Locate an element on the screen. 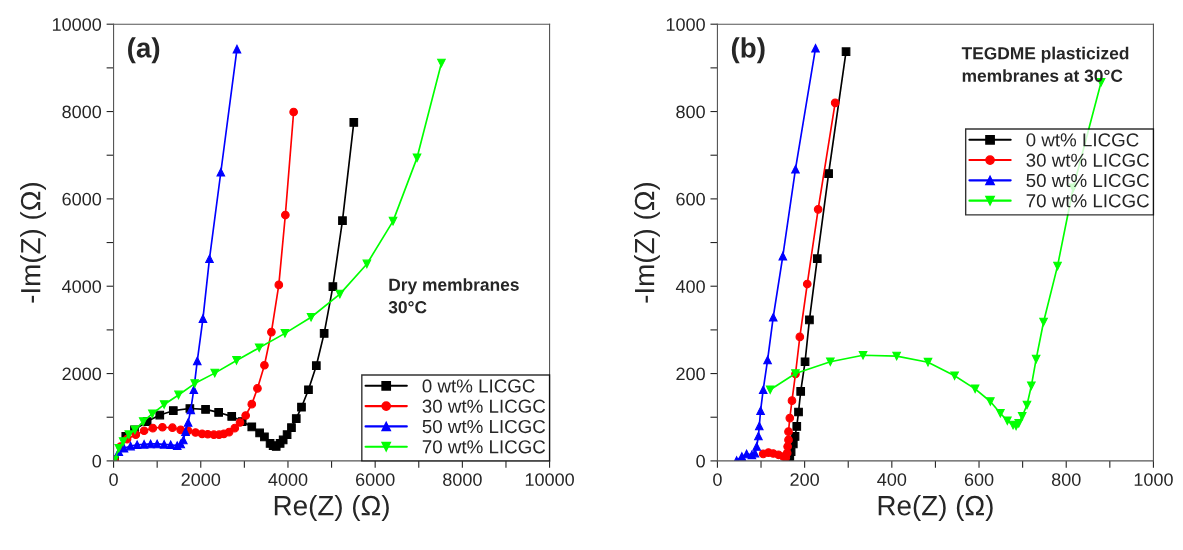 Image resolution: width=1183 pixels, height=550 pixels. x-tick-label: 2000 is located at coordinates (201, 479).